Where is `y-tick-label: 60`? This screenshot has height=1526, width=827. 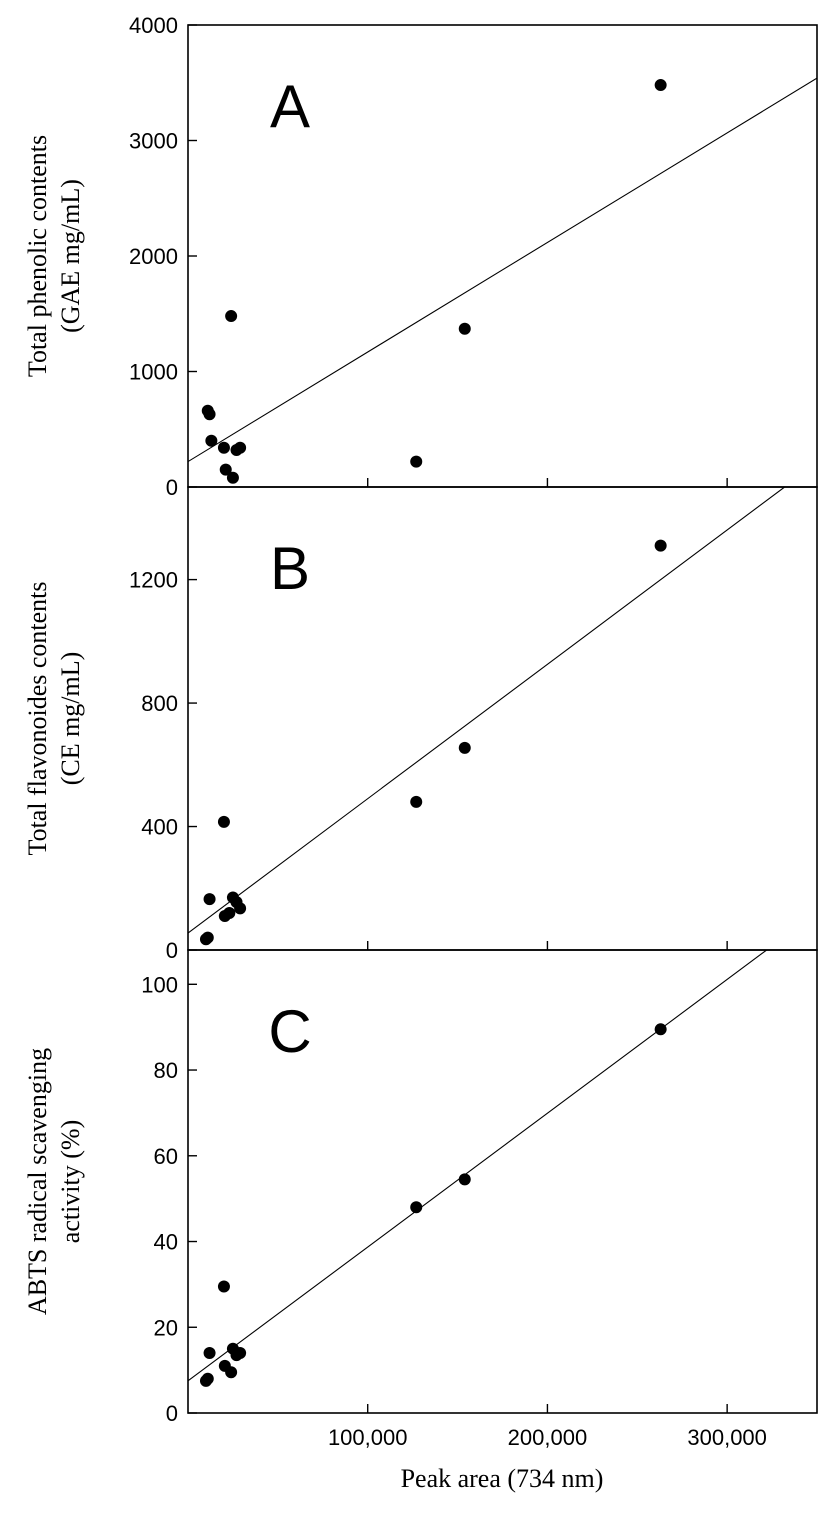 y-tick-label: 60 is located at coordinates (166, 1156).